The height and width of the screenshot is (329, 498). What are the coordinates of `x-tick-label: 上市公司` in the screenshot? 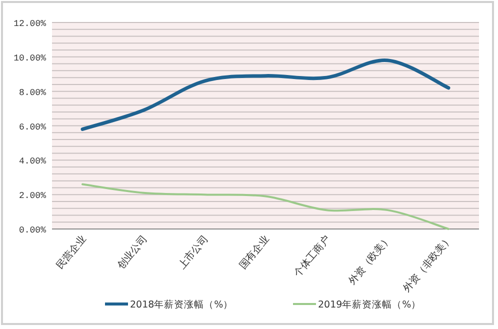 It's located at (193, 252).